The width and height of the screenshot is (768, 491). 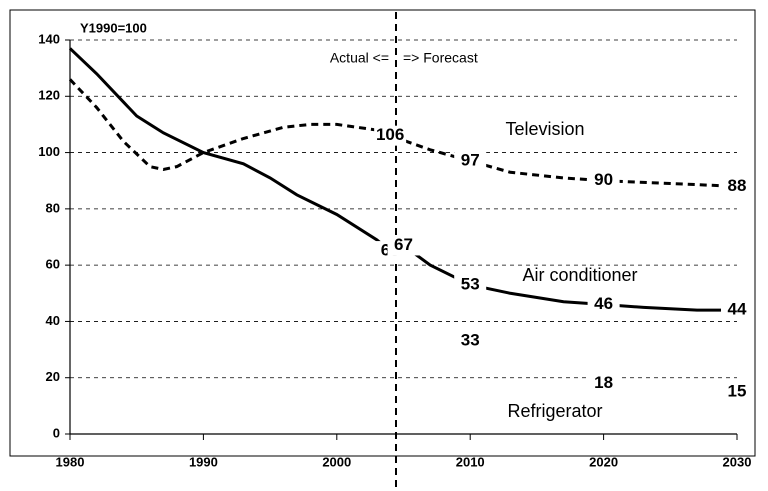 I want to click on y-tick-label: 100, so click(x=49, y=151).